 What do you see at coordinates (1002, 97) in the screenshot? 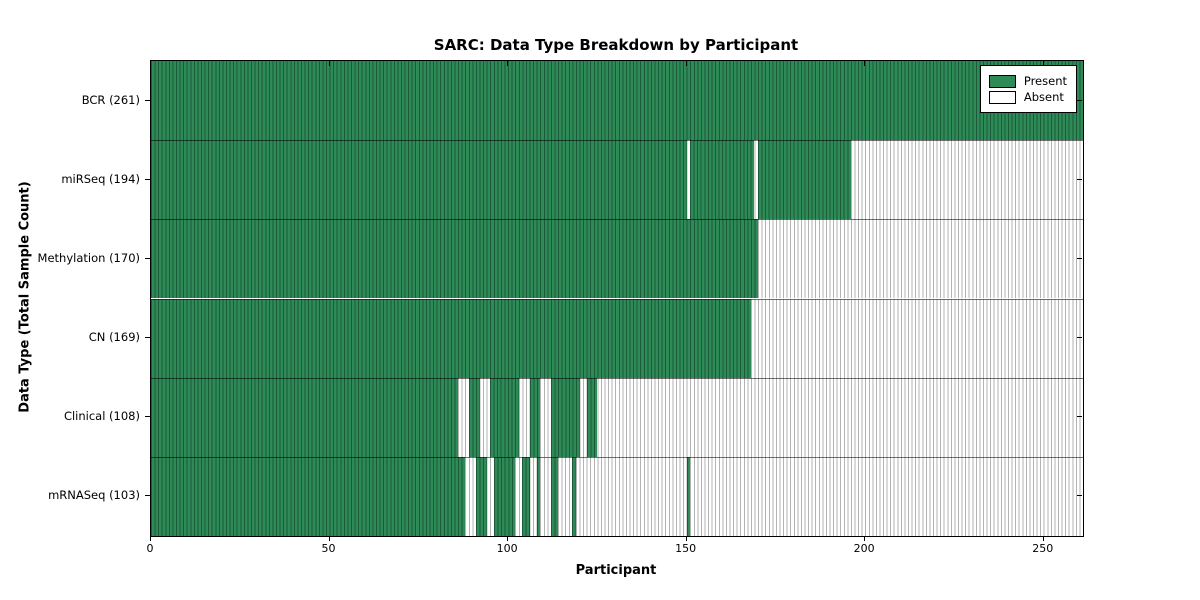
I see `absent-swatch` at bounding box center [1002, 97].